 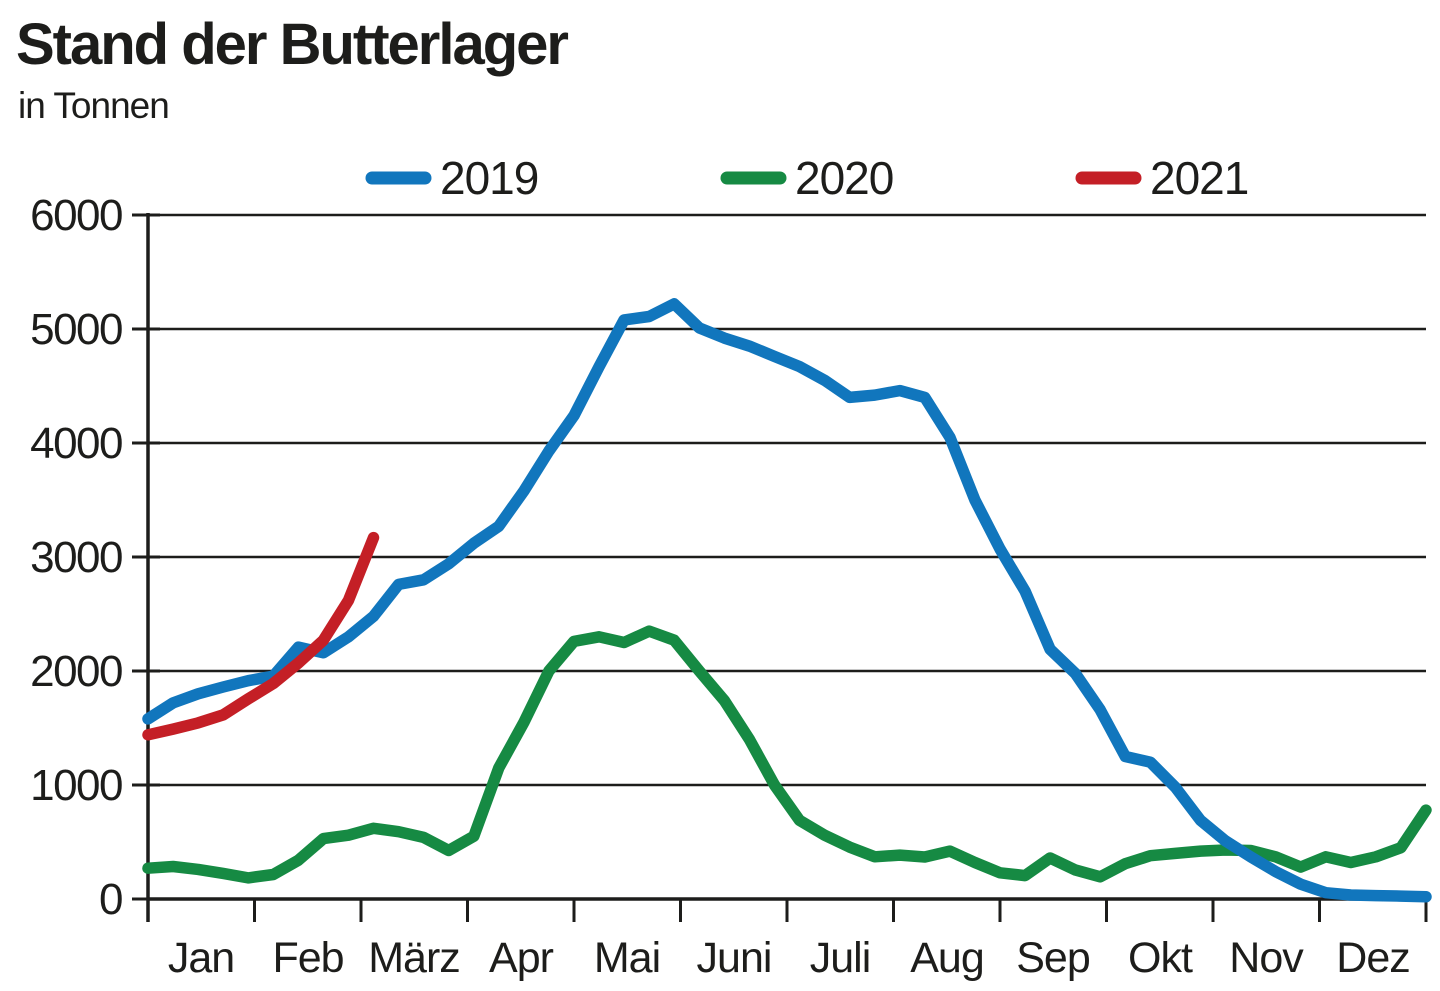 What do you see at coordinates (947, 958) in the screenshot?
I see `x-label-aug: Aug` at bounding box center [947, 958].